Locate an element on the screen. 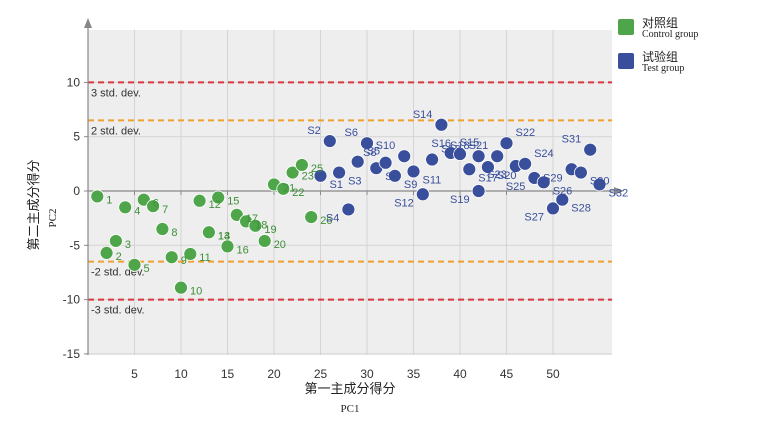 This screenshot has width=771, height=421. point-label-23: 23 is located at coordinates (308, 177).